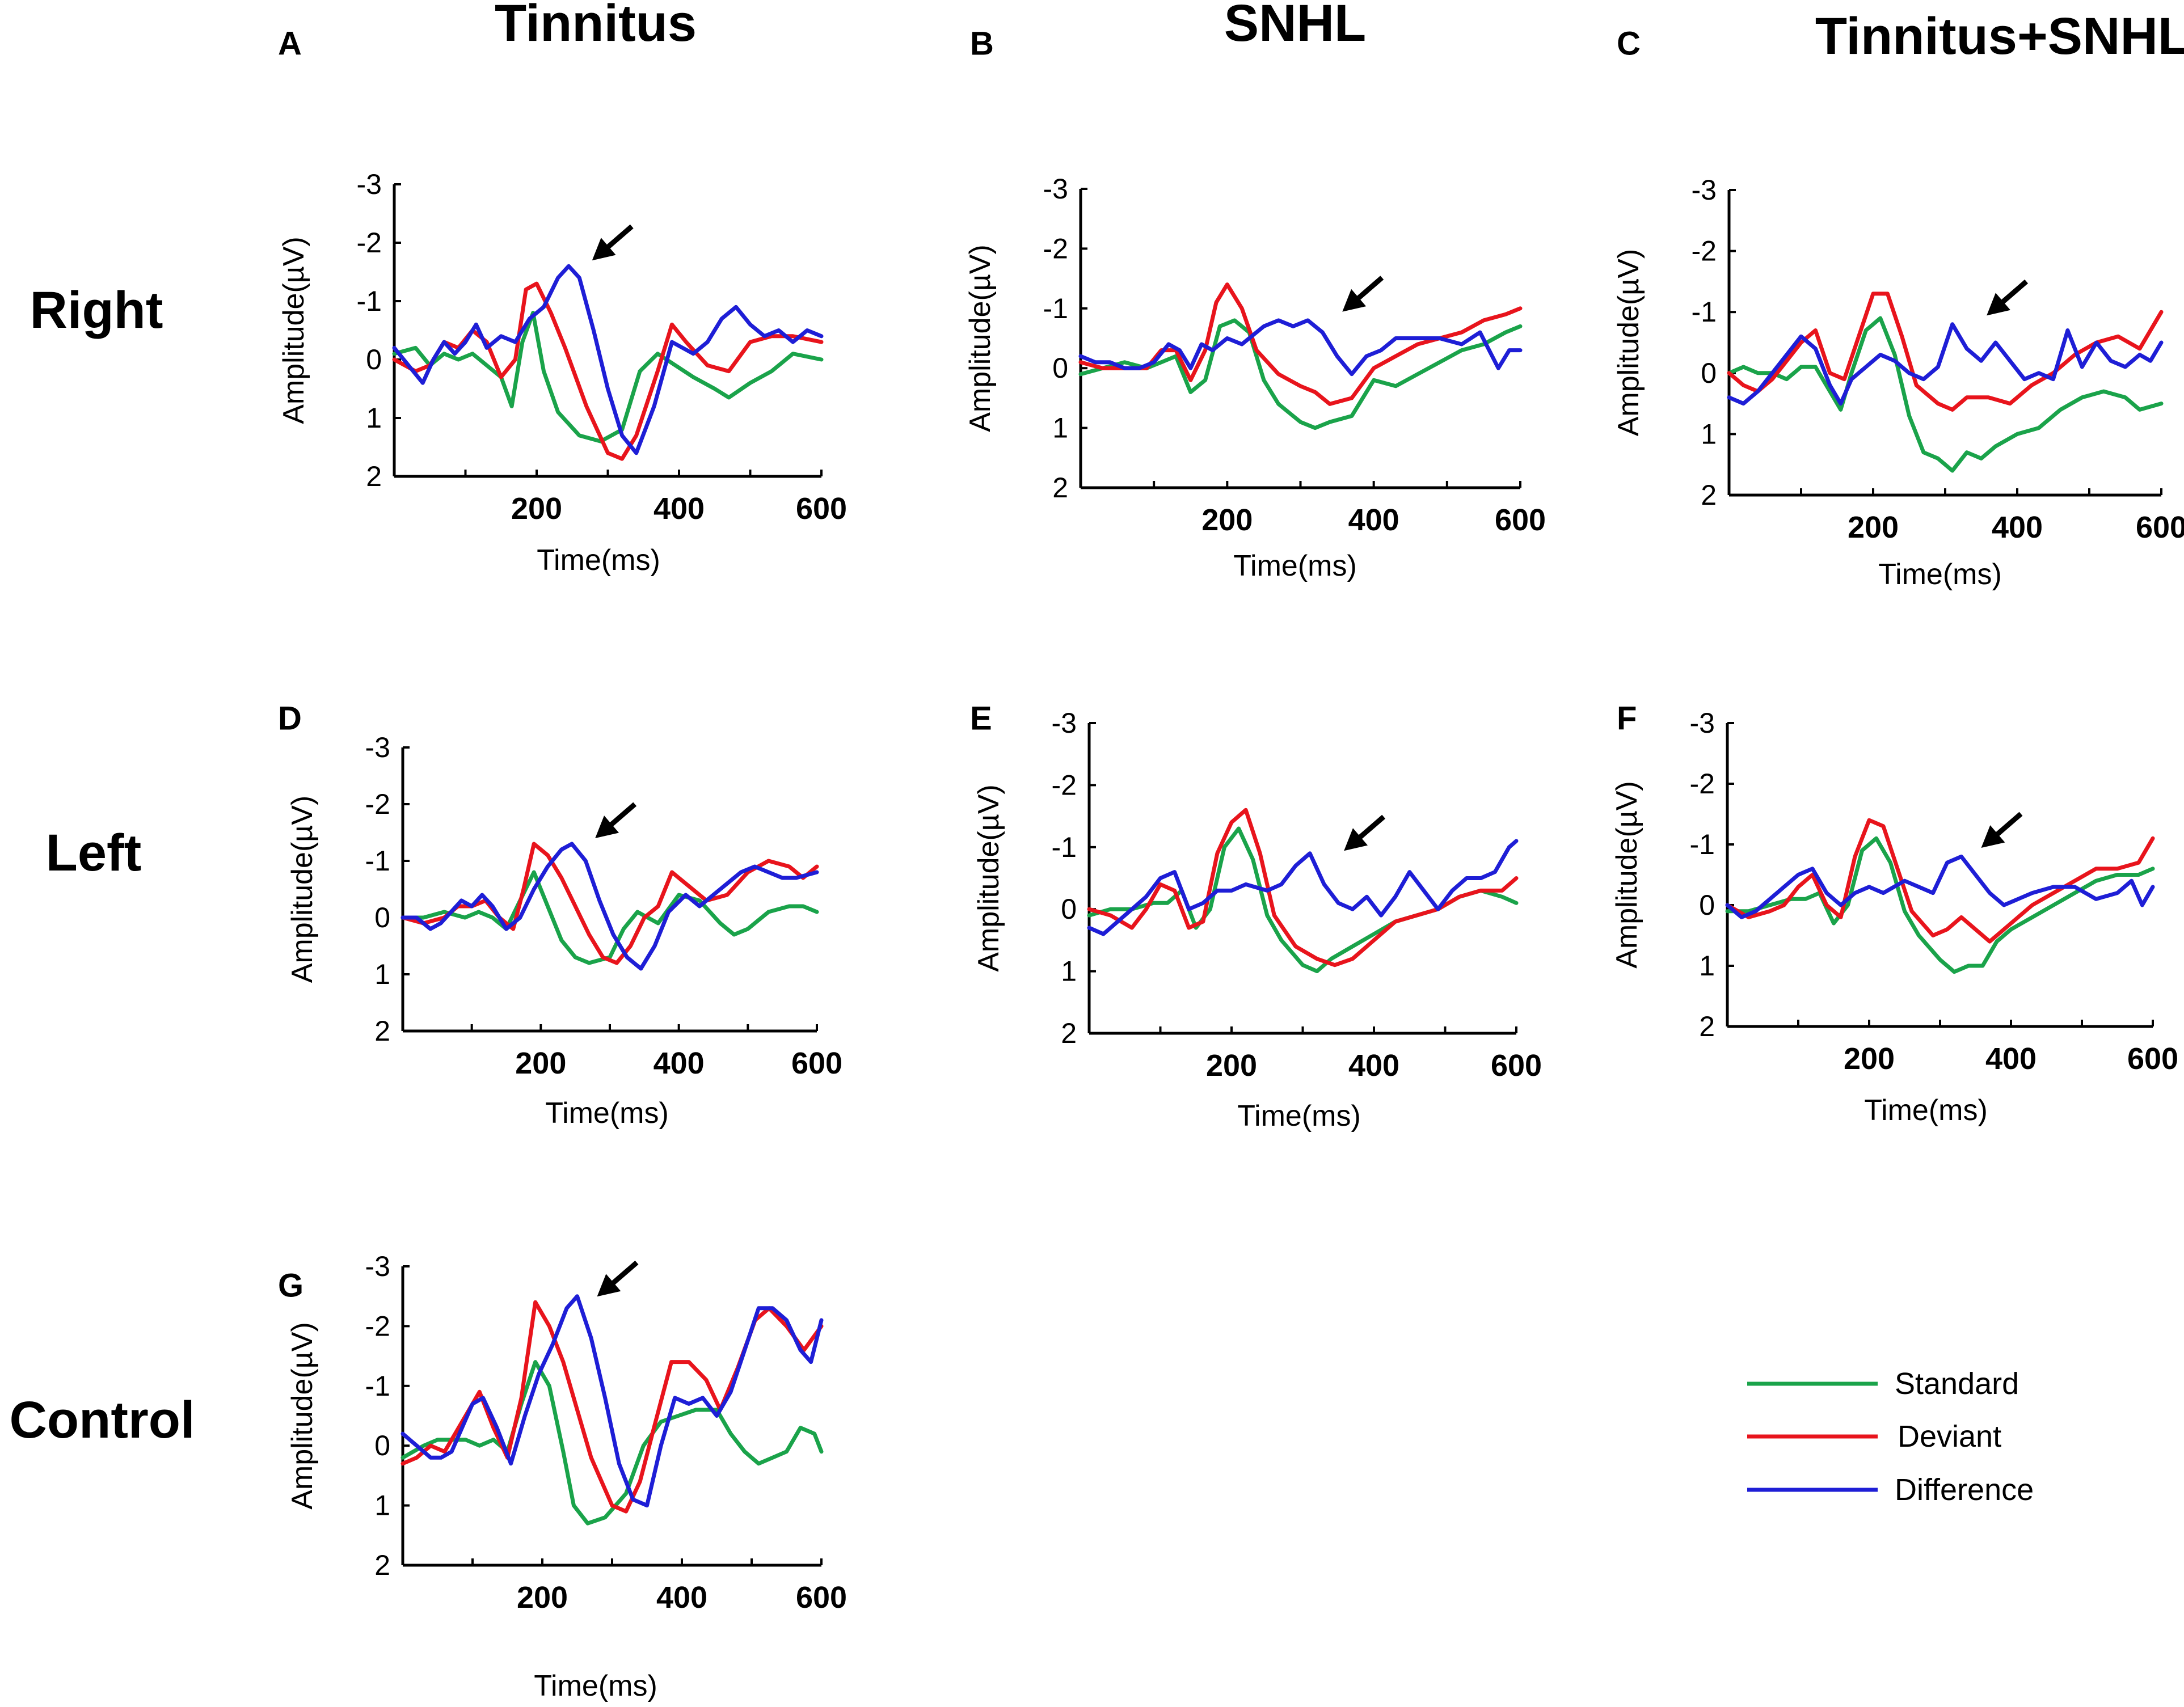 Image resolution: width=2184 pixels, height=1707 pixels. I want to click on row-title-right: Right, so click(96, 310).